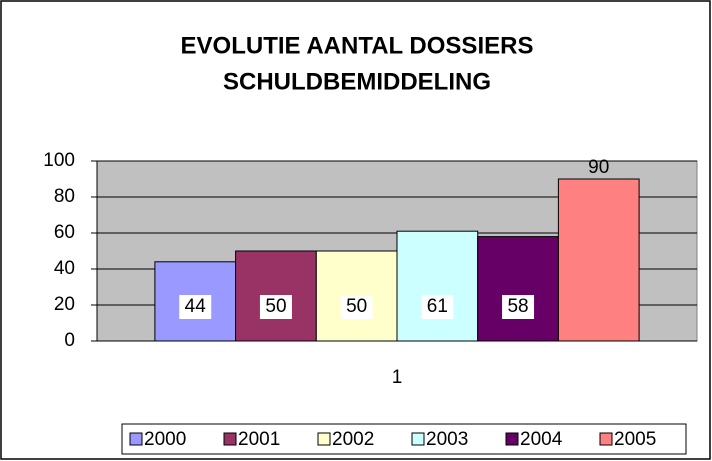 This screenshot has width=712, height=461. What do you see at coordinates (635, 439) in the screenshot?
I see `legend-label: 2005` at bounding box center [635, 439].